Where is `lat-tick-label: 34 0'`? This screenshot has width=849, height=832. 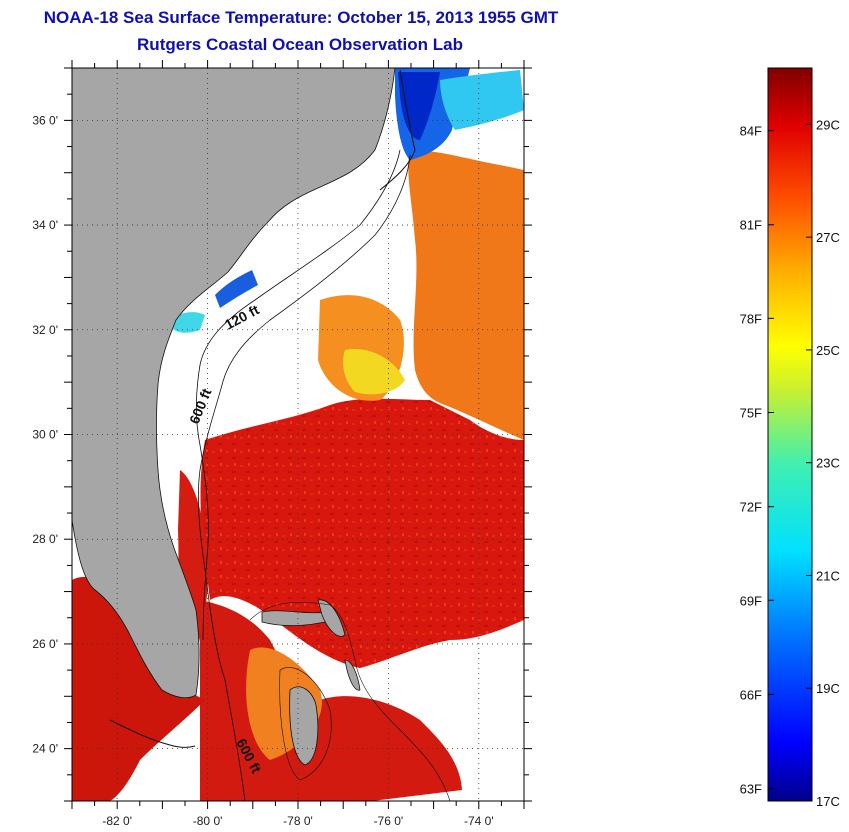 lat-tick-label: 34 0' is located at coordinates (45, 225).